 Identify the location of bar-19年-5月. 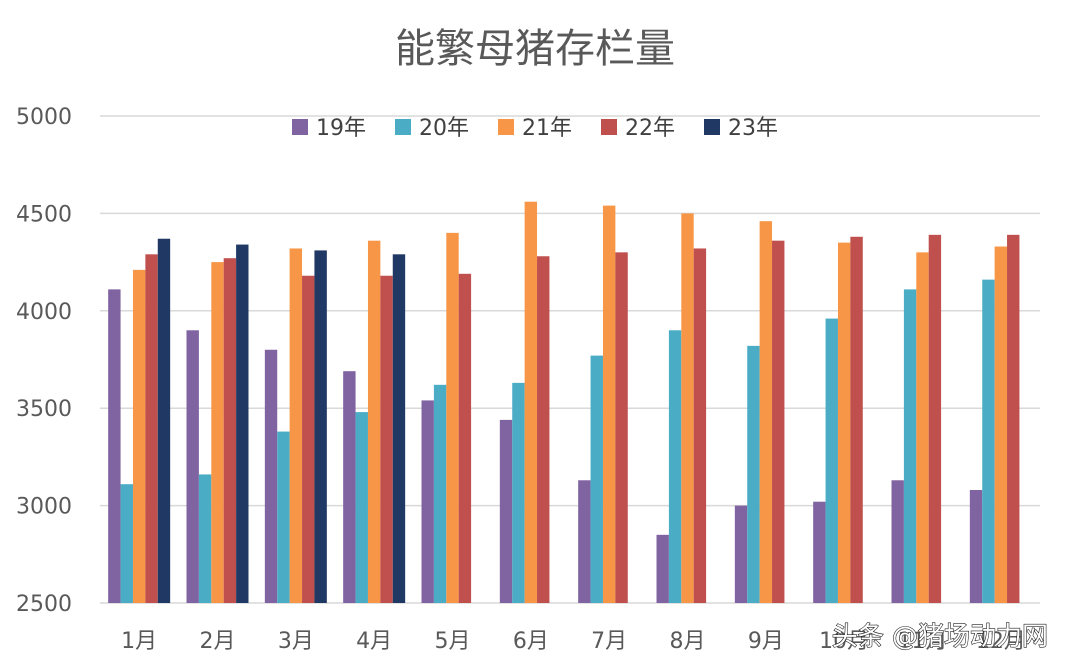
(427, 501).